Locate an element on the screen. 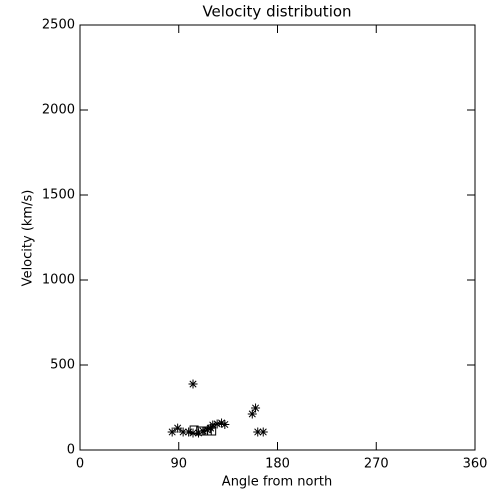 The width and height of the screenshot is (500, 500). y-tick-label: 1500 is located at coordinates (58, 195).